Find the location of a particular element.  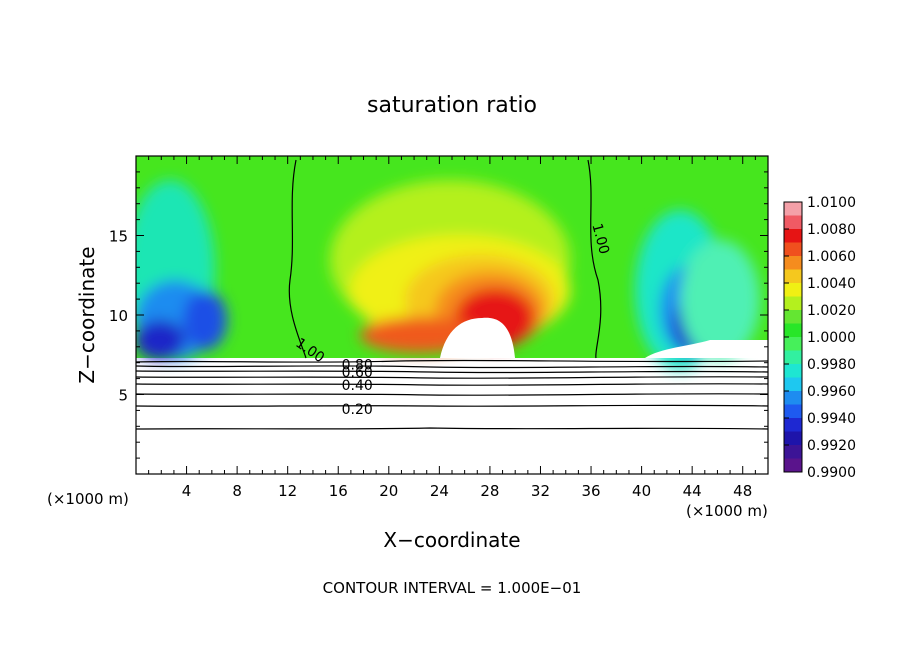

colorbar-label: 0.9940 is located at coordinates (831, 419).